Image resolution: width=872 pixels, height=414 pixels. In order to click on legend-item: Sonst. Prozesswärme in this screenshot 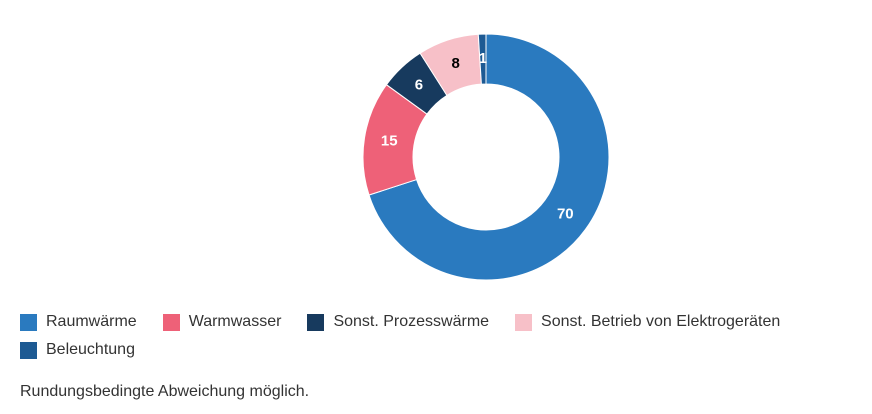, I will do `click(398, 322)`.